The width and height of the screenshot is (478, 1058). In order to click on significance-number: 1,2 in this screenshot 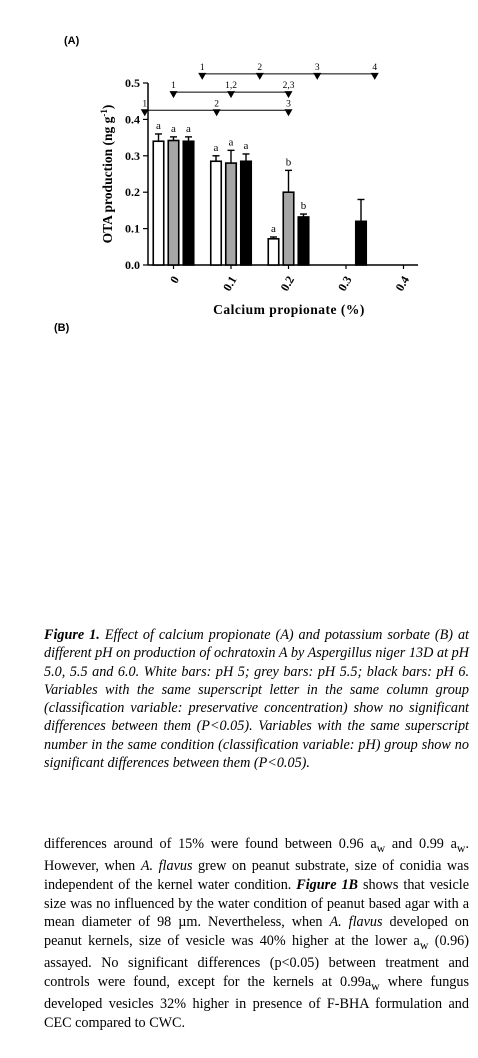, I will do `click(231, 86)`.